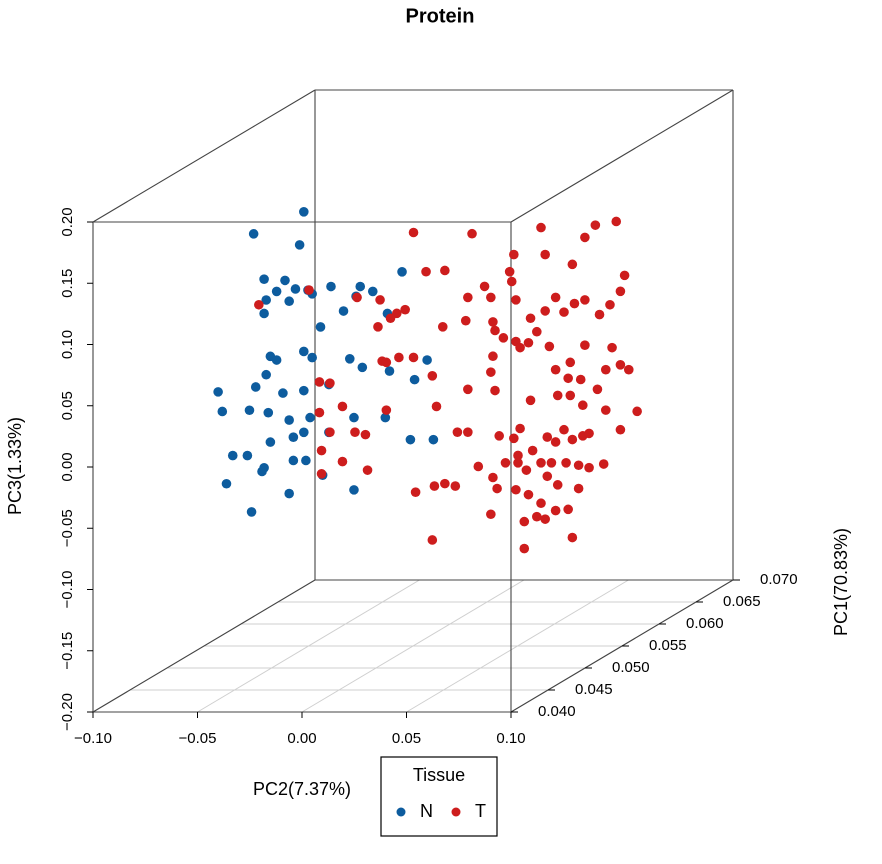 The image size is (882, 864). What do you see at coordinates (480, 811) in the screenshot?
I see `legend-label: T` at bounding box center [480, 811].